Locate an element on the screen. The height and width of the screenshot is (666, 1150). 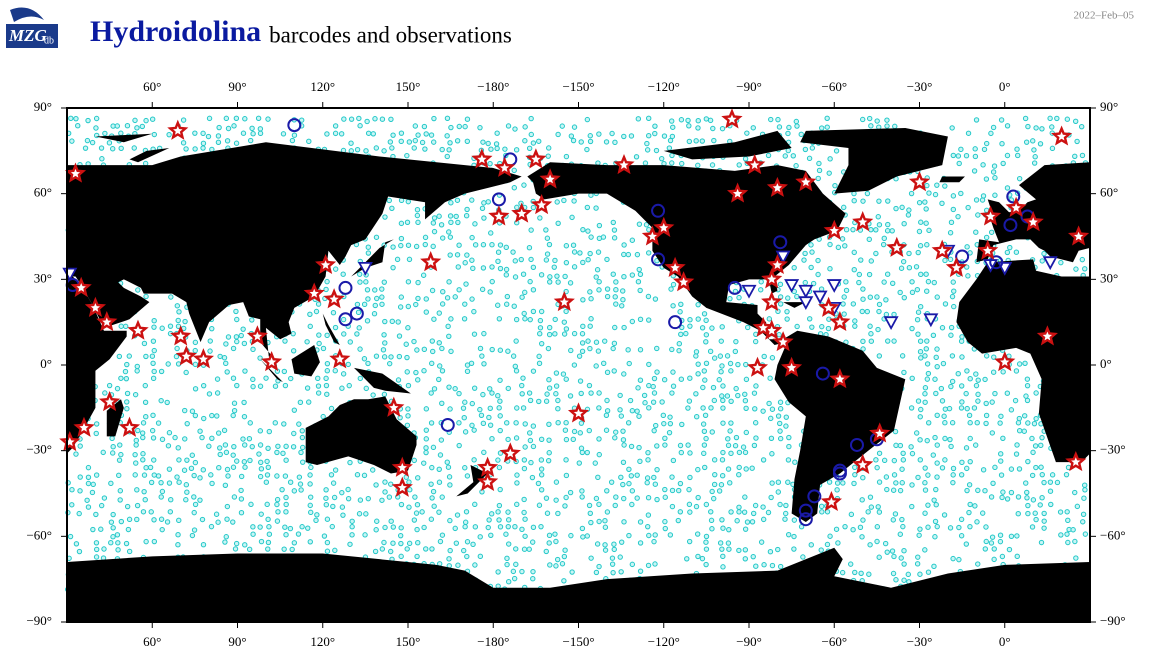
lat-label-left: 0° is located at coordinates (46, 363).